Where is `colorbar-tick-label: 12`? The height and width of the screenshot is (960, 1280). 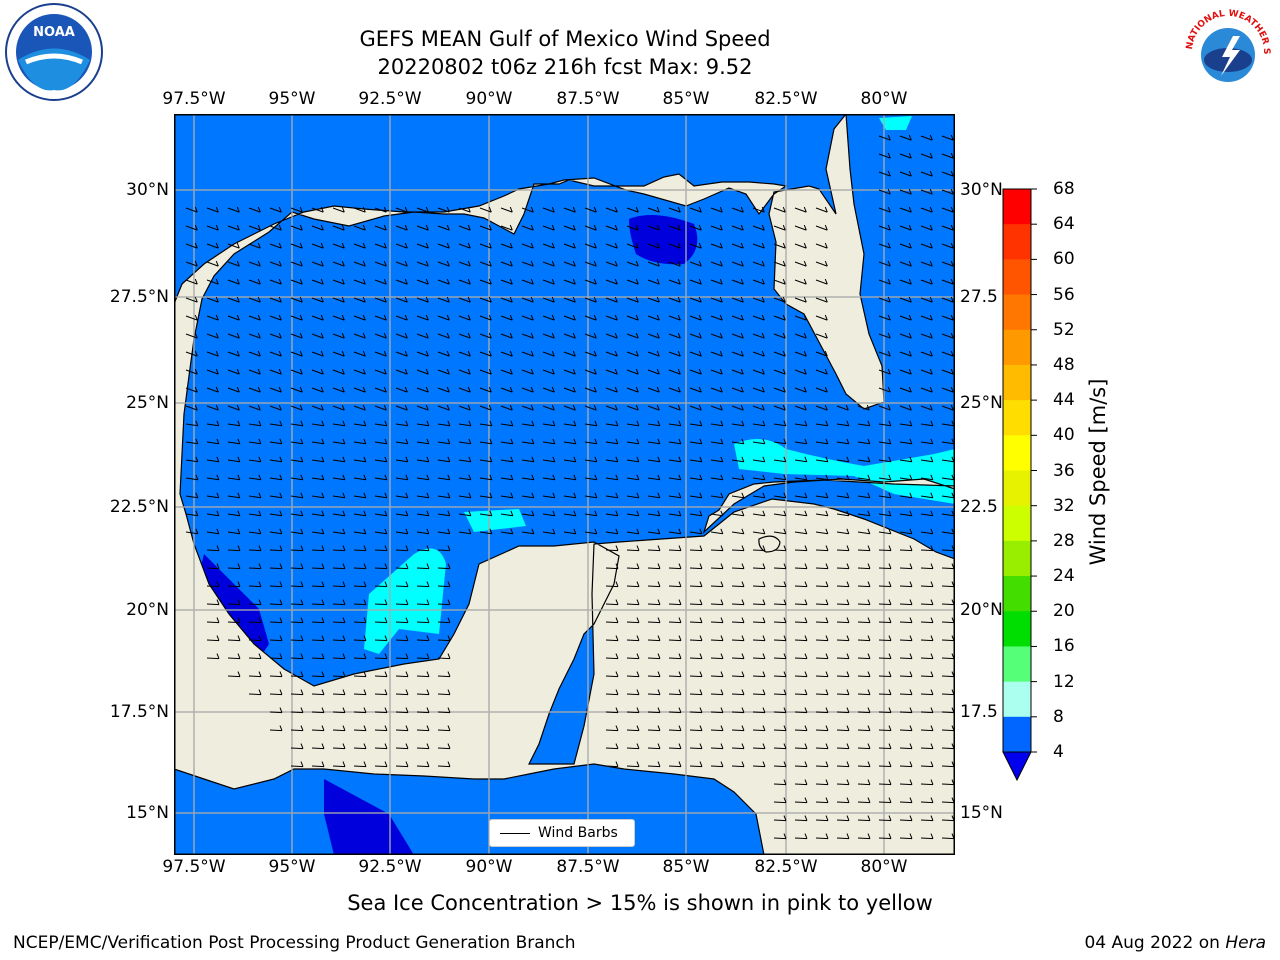 colorbar-tick-label: 12 is located at coordinates (1064, 681).